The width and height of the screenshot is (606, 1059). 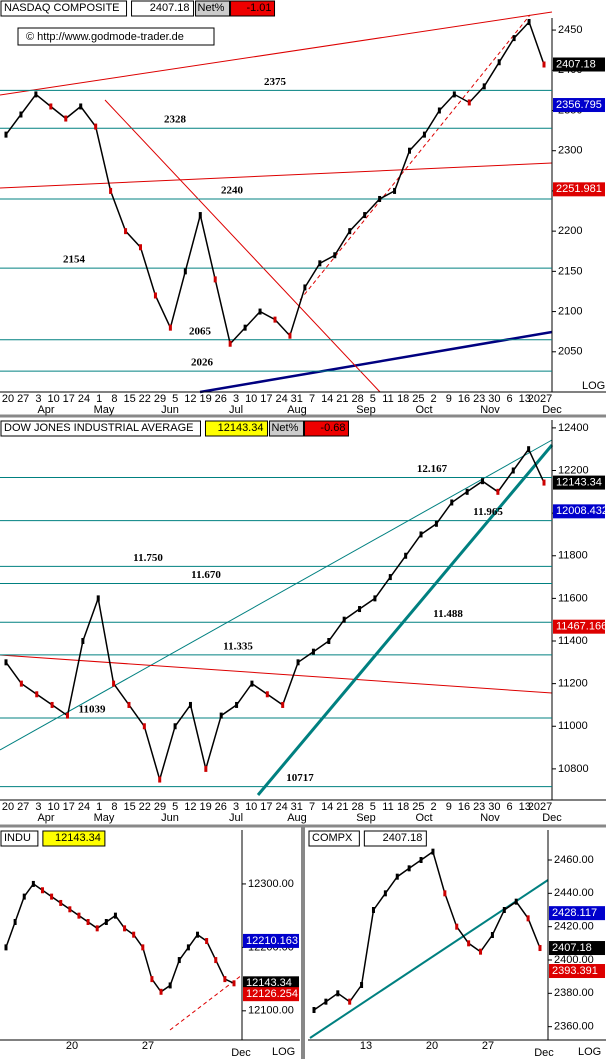 I want to click on month-label: Aug, so click(x=297, y=410).